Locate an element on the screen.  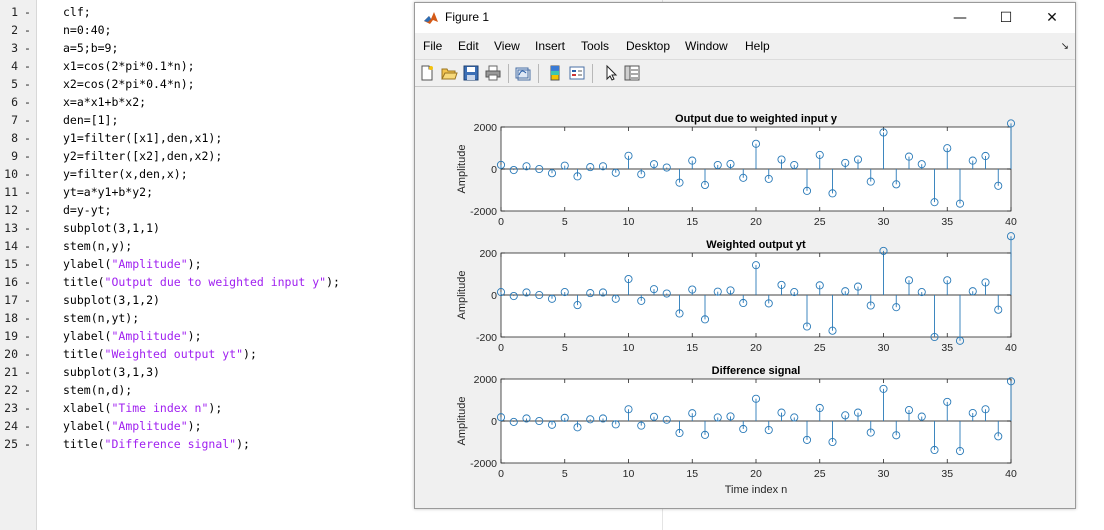
x-tick-label: 0 is located at coordinates (501, 348).